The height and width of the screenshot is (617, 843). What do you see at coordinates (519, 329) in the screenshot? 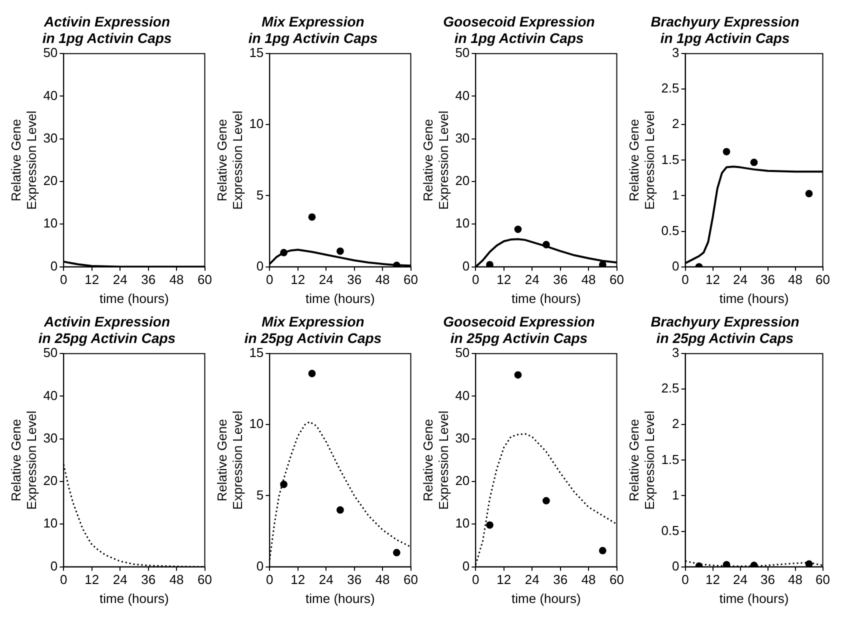
I see `chart-title: Goosecoid Expression in 25pg Activin Caps` at bounding box center [519, 329].